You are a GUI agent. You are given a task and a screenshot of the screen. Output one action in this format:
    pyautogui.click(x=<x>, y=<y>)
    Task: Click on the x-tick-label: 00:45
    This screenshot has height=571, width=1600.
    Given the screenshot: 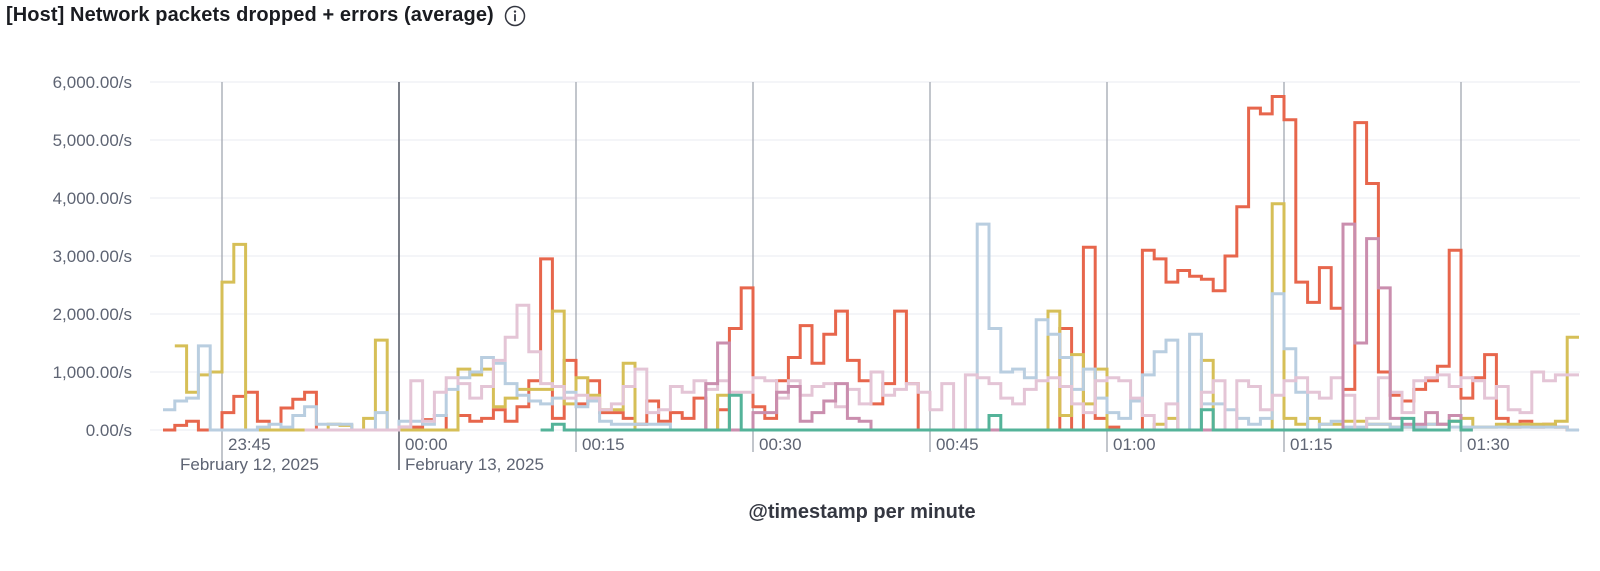 What is the action you would take?
    pyautogui.click(x=957, y=444)
    